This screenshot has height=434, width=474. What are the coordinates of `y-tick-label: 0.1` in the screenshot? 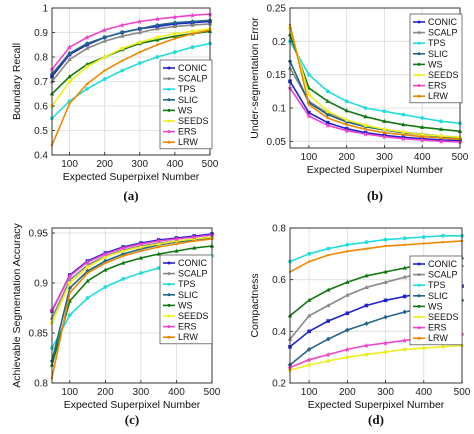 It's located at (279, 109).